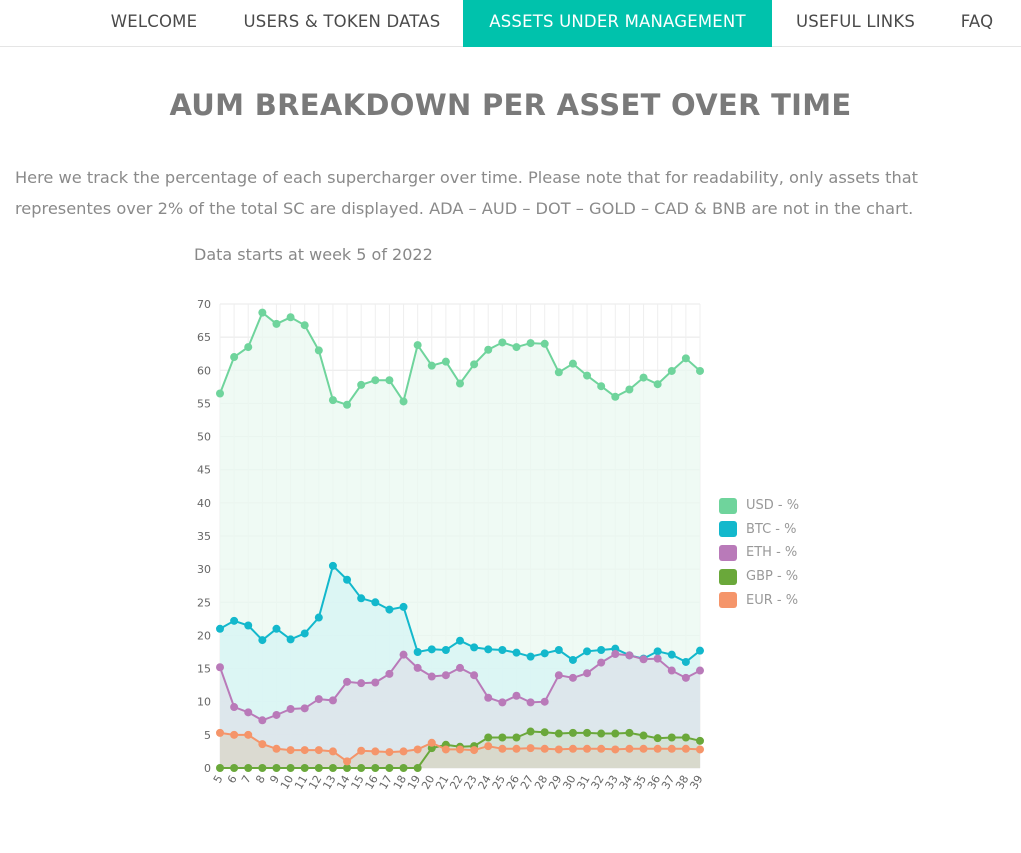  I want to click on nav-item-useful-links: USEFUL LINKS, so click(855, 21).